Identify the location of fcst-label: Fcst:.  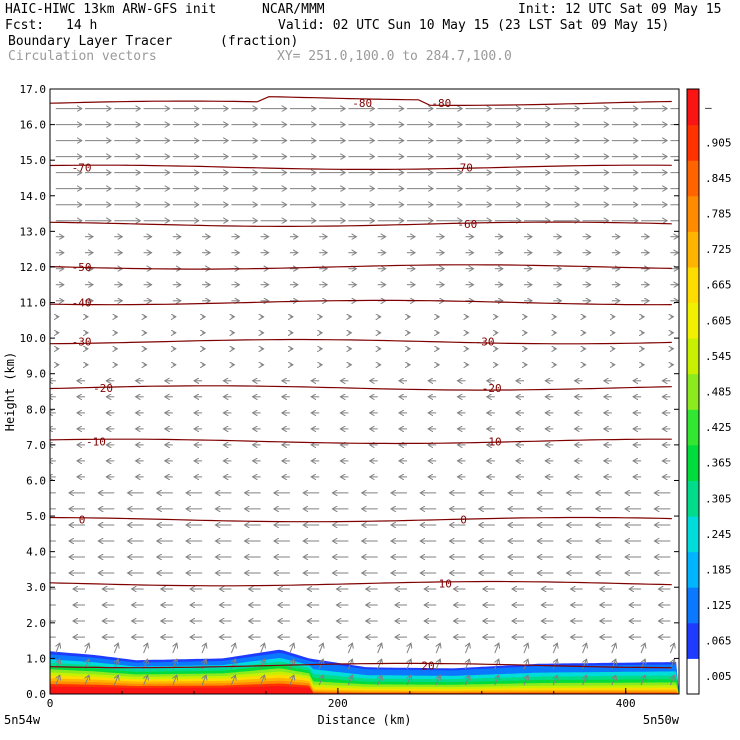
(25, 25).